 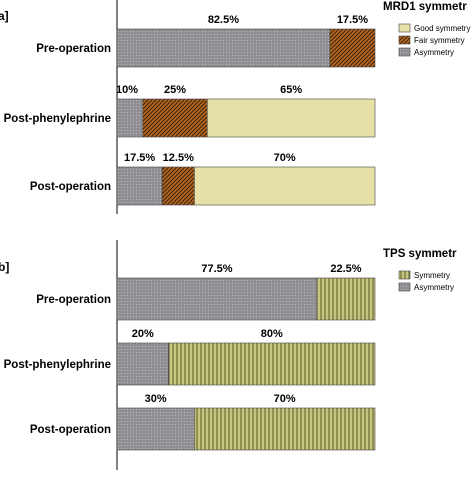 What do you see at coordinates (156, 399) in the screenshot?
I see `data-label: 30%` at bounding box center [156, 399].